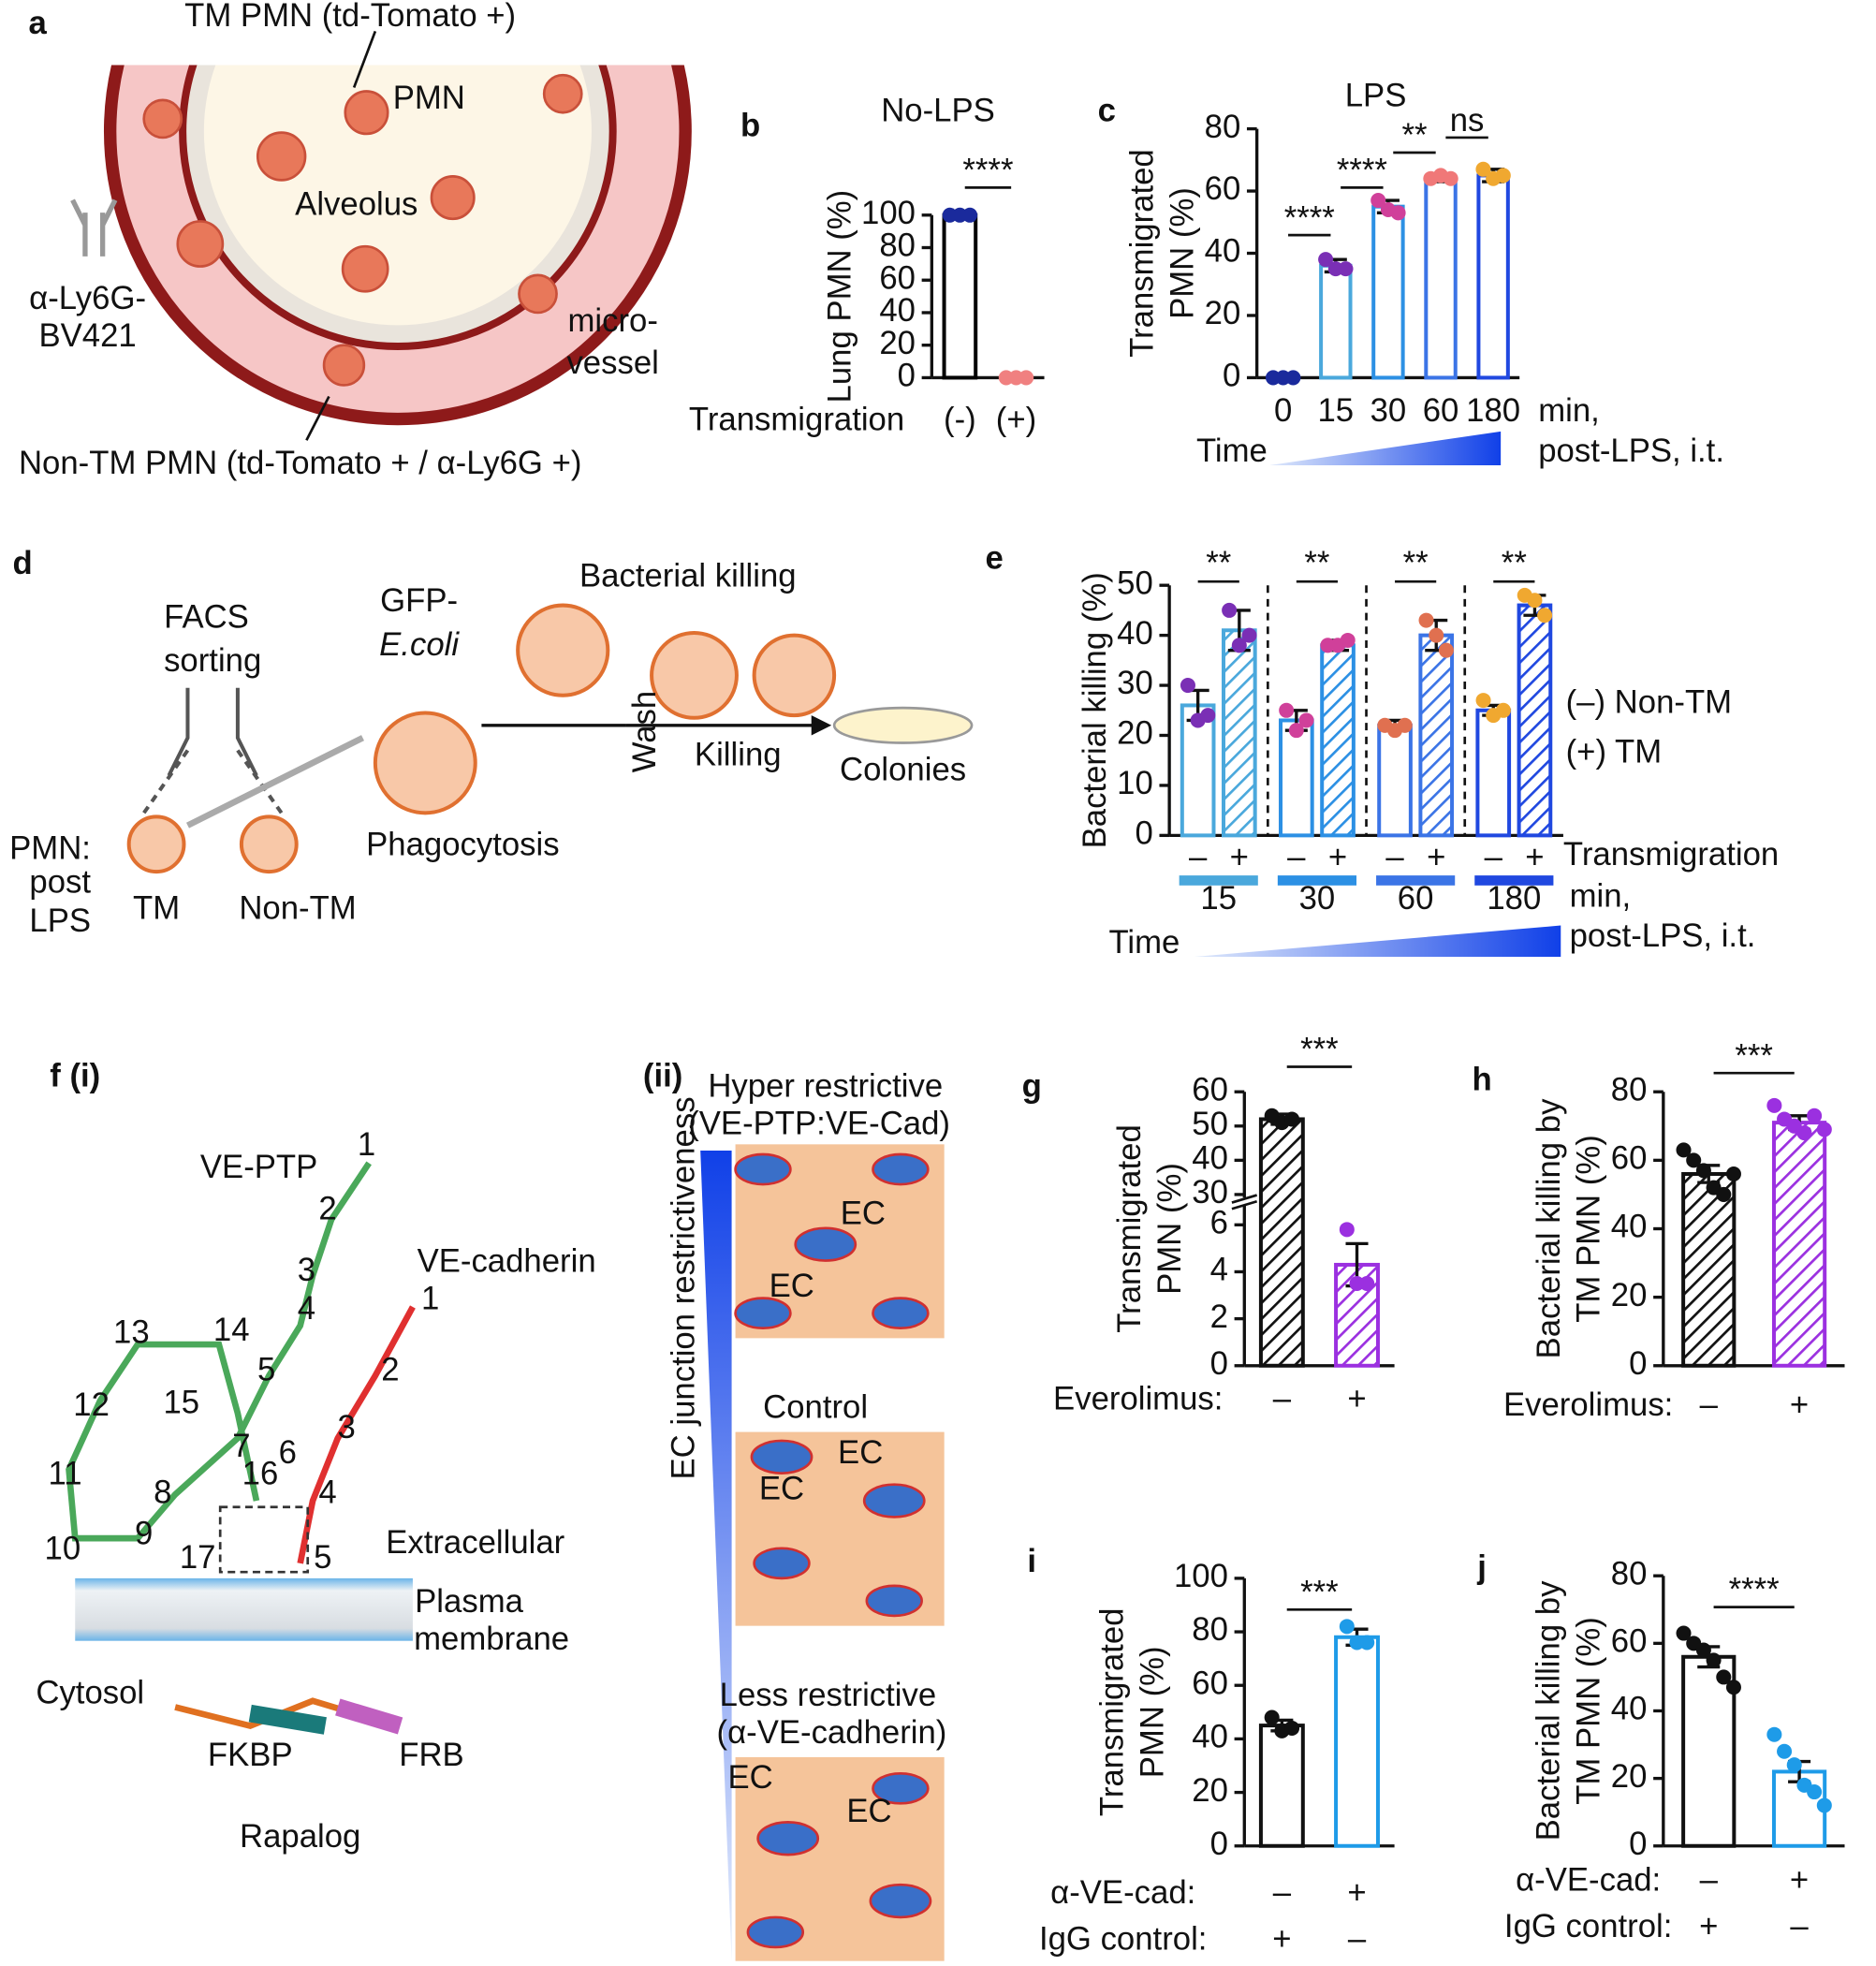  Describe the element at coordinates (662, 1076) in the screenshot. I see `label: (ii)` at that location.